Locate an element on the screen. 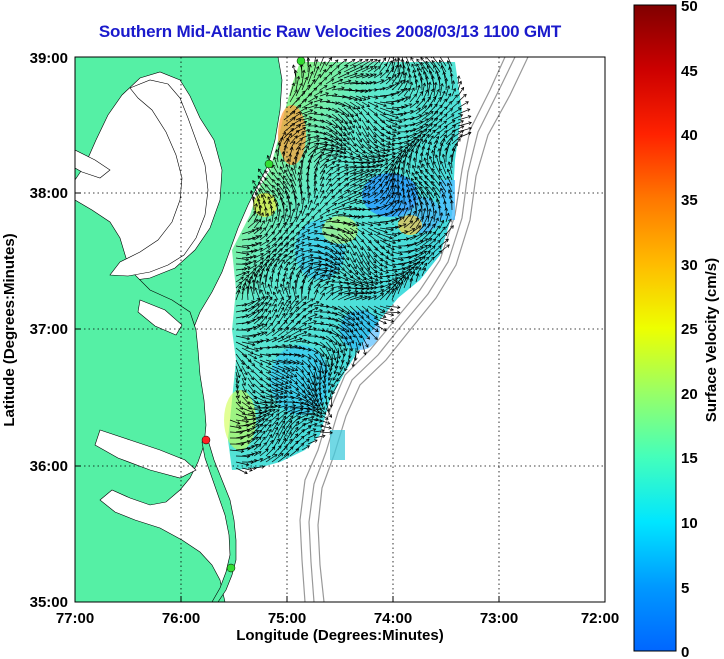 This screenshot has width=724, height=659. colorbar-ticks: 50 45 40 35 30 25 20 15 10 5 0 is located at coordinates (689, 329).